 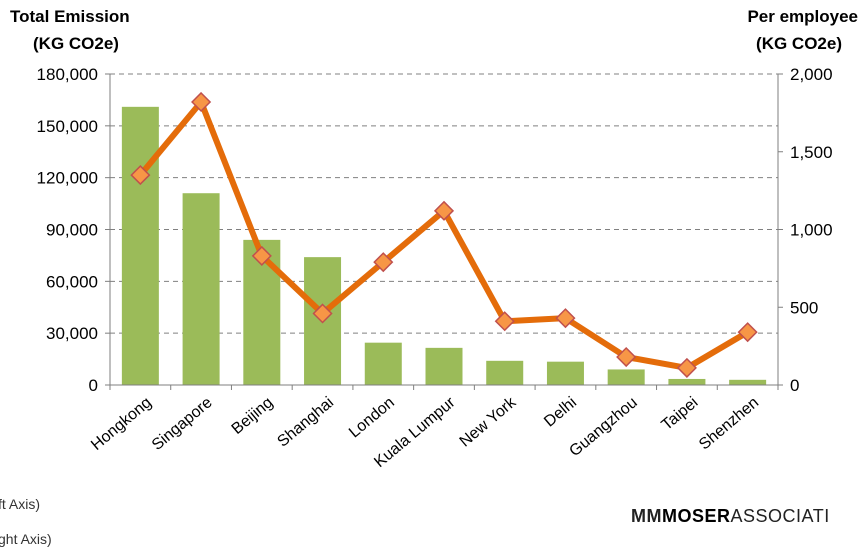 What do you see at coordinates (140, 175) in the screenshot?
I see `marker-hongkong` at bounding box center [140, 175].